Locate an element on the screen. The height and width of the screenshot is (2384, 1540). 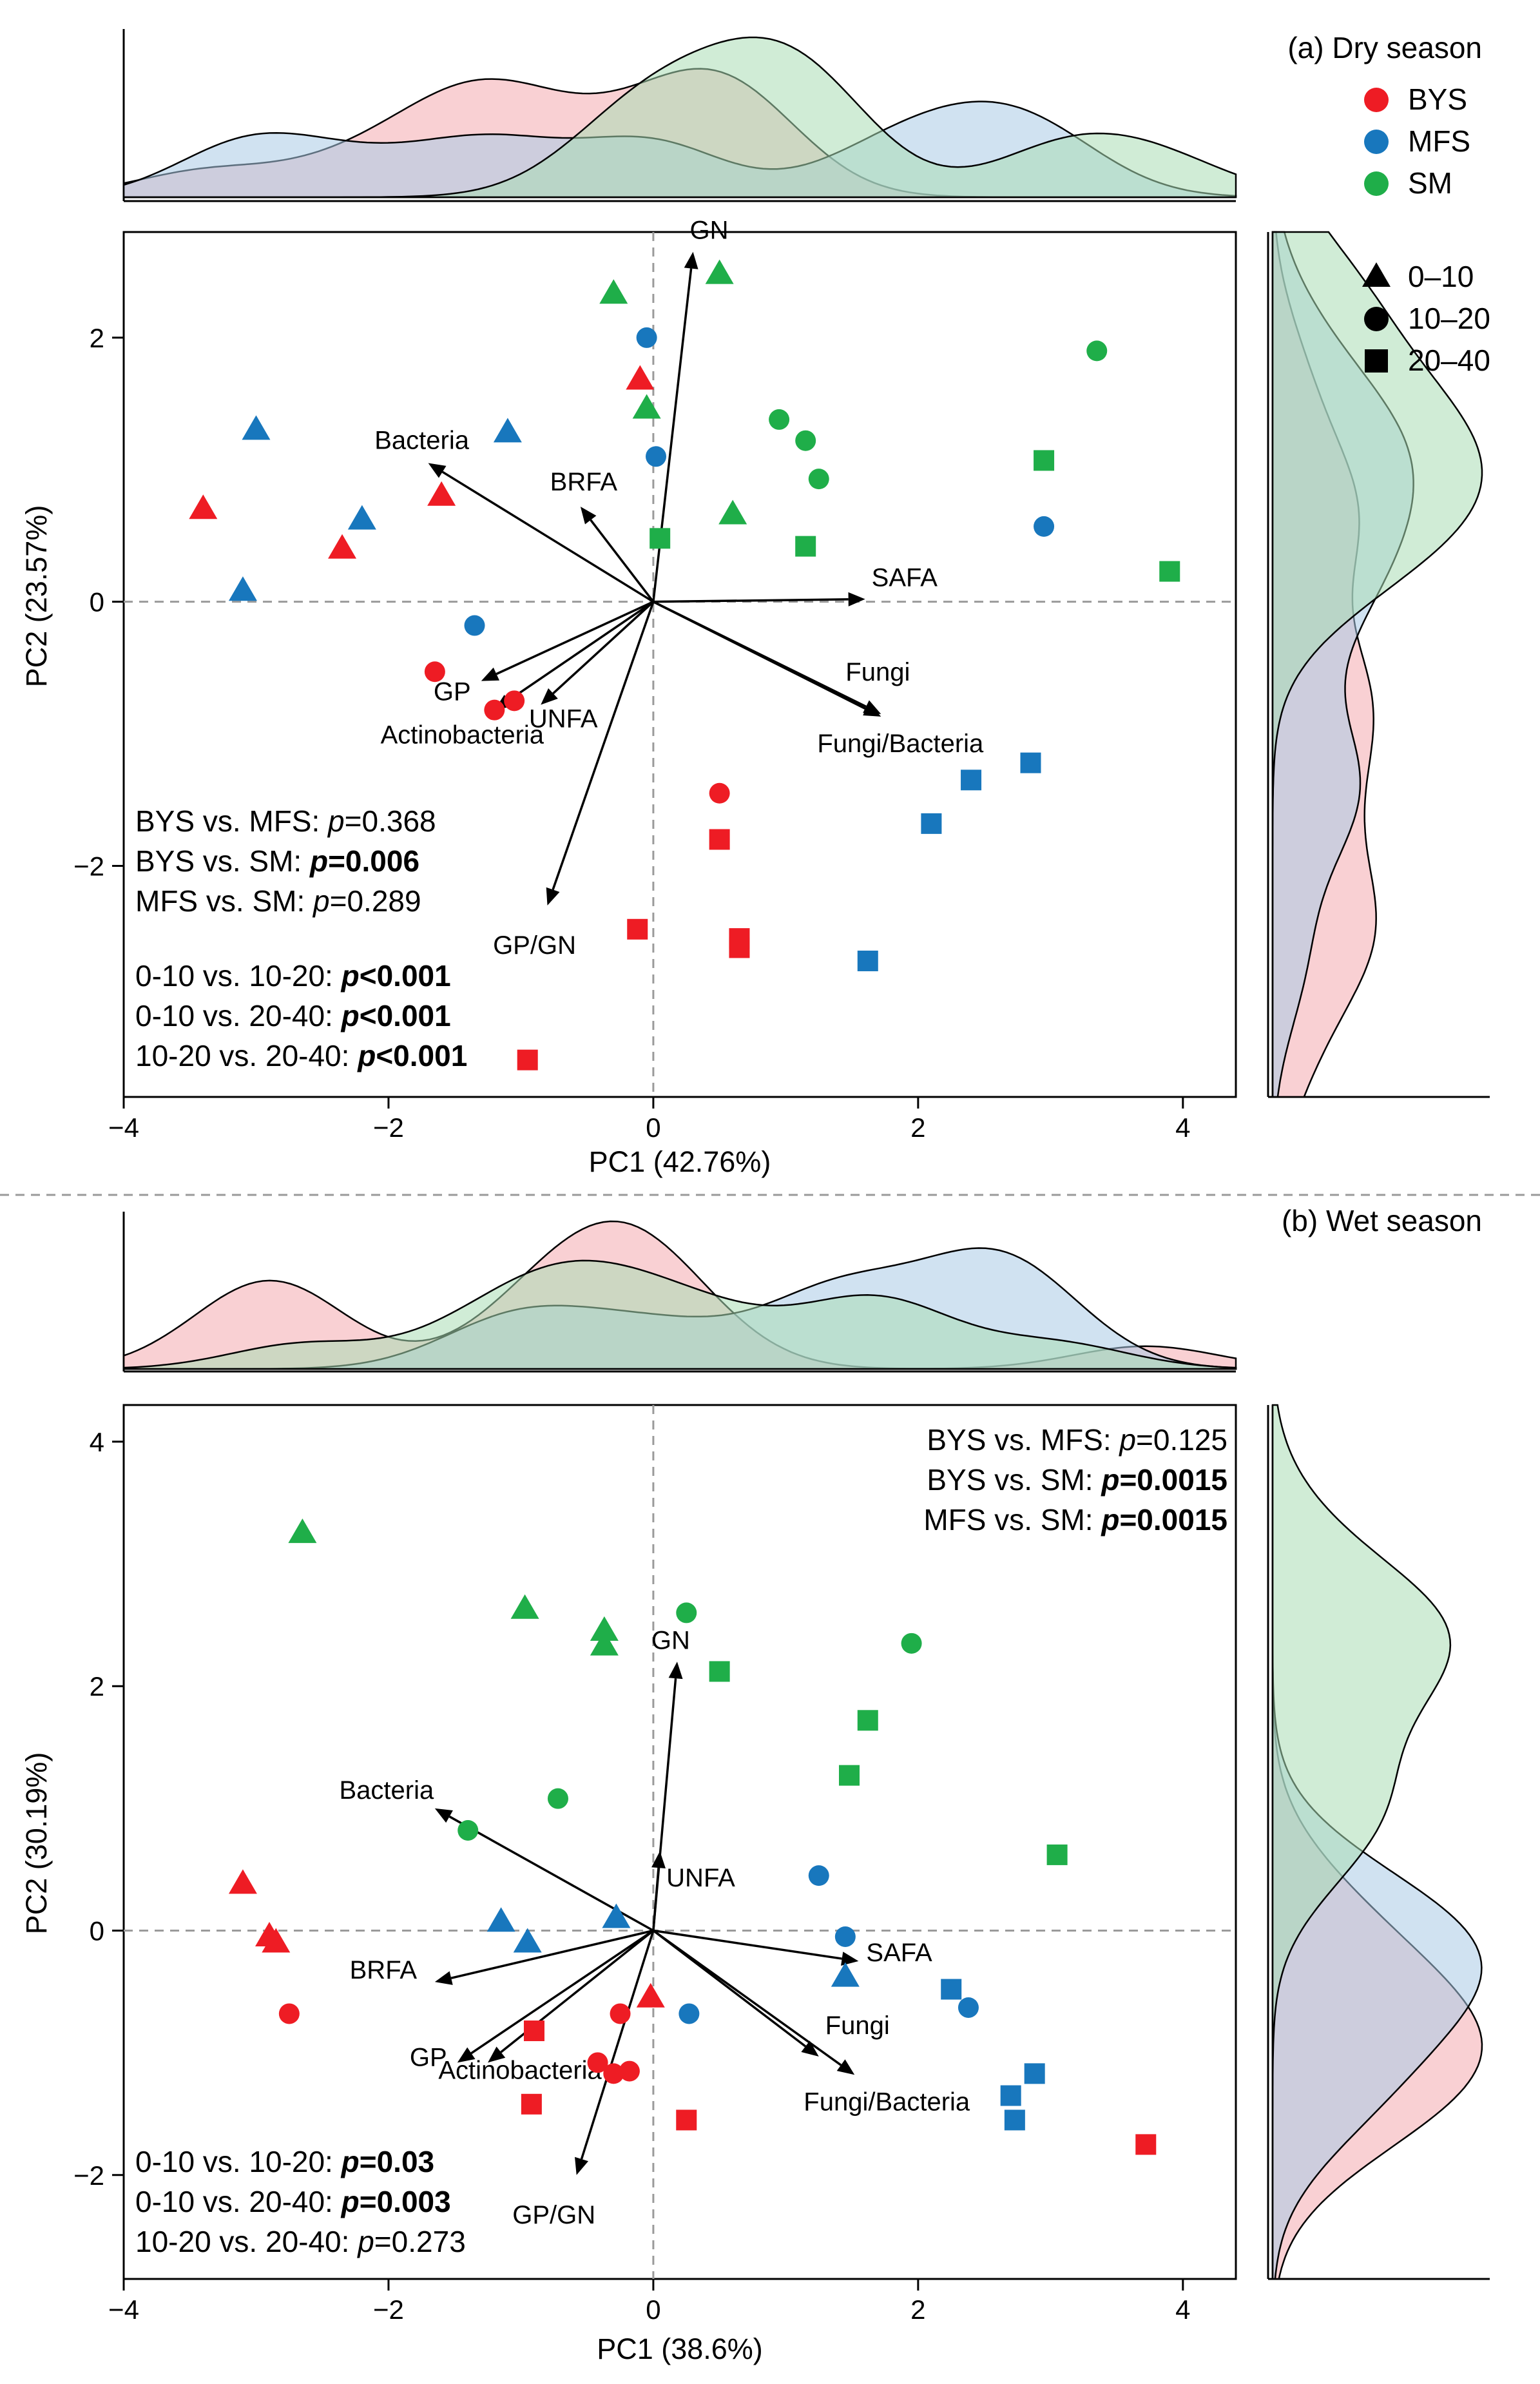
panel-b-top-density-curves is located at coordinates (680, 1295).